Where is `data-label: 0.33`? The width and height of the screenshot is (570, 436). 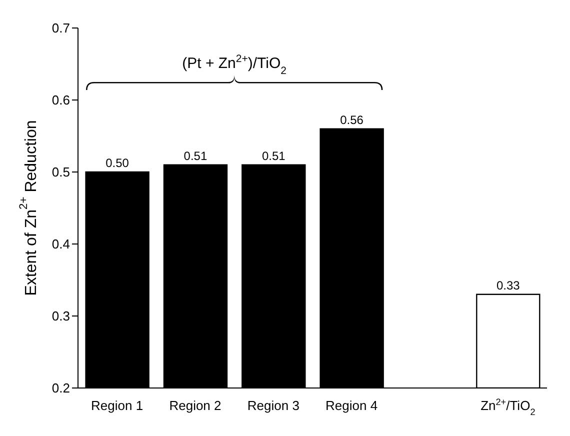 data-label: 0.33 is located at coordinates (508, 285).